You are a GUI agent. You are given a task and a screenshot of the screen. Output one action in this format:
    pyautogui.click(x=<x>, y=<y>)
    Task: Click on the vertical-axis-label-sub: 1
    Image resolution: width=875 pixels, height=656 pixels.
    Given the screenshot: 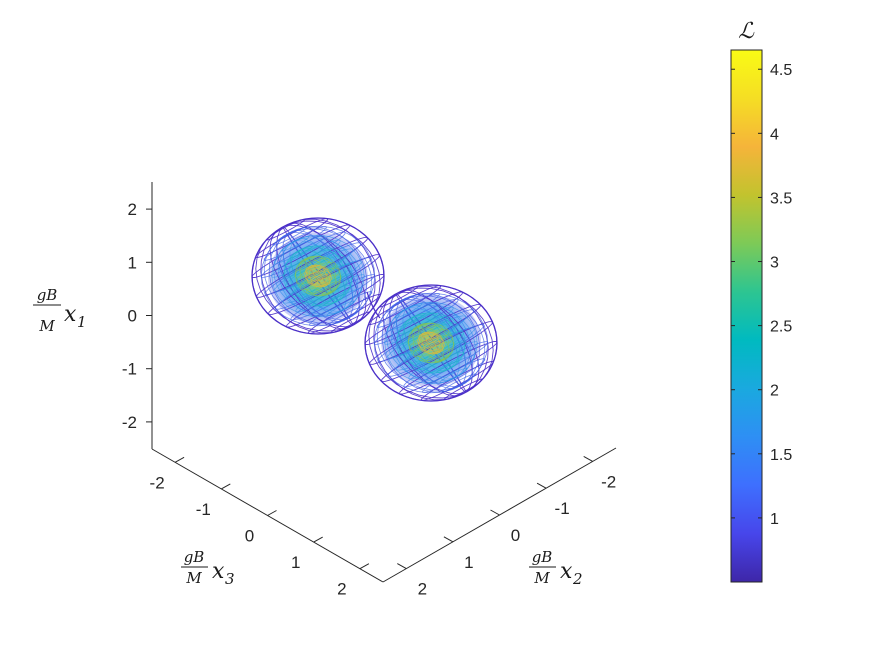 What is the action you would take?
    pyautogui.click(x=82, y=322)
    